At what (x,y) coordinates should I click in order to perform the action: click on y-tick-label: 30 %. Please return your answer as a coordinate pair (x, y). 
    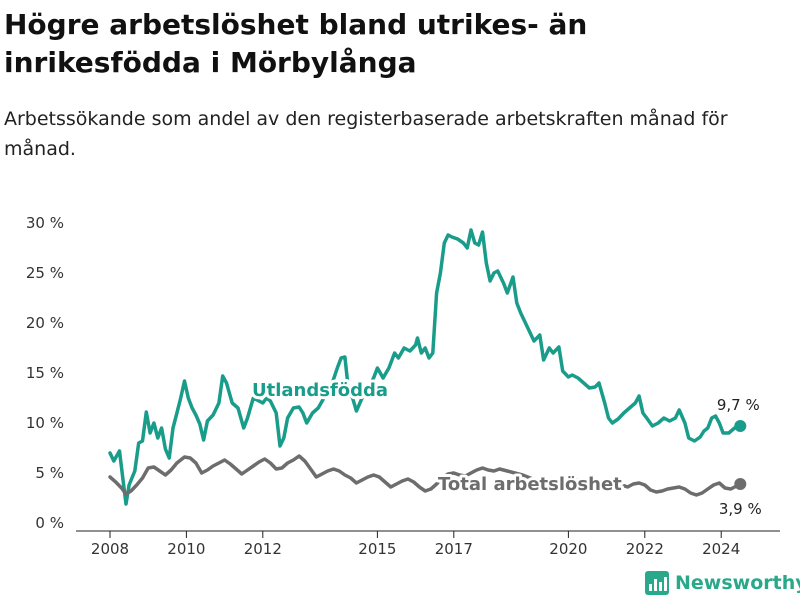
    Looking at the image, I should click on (45, 223).